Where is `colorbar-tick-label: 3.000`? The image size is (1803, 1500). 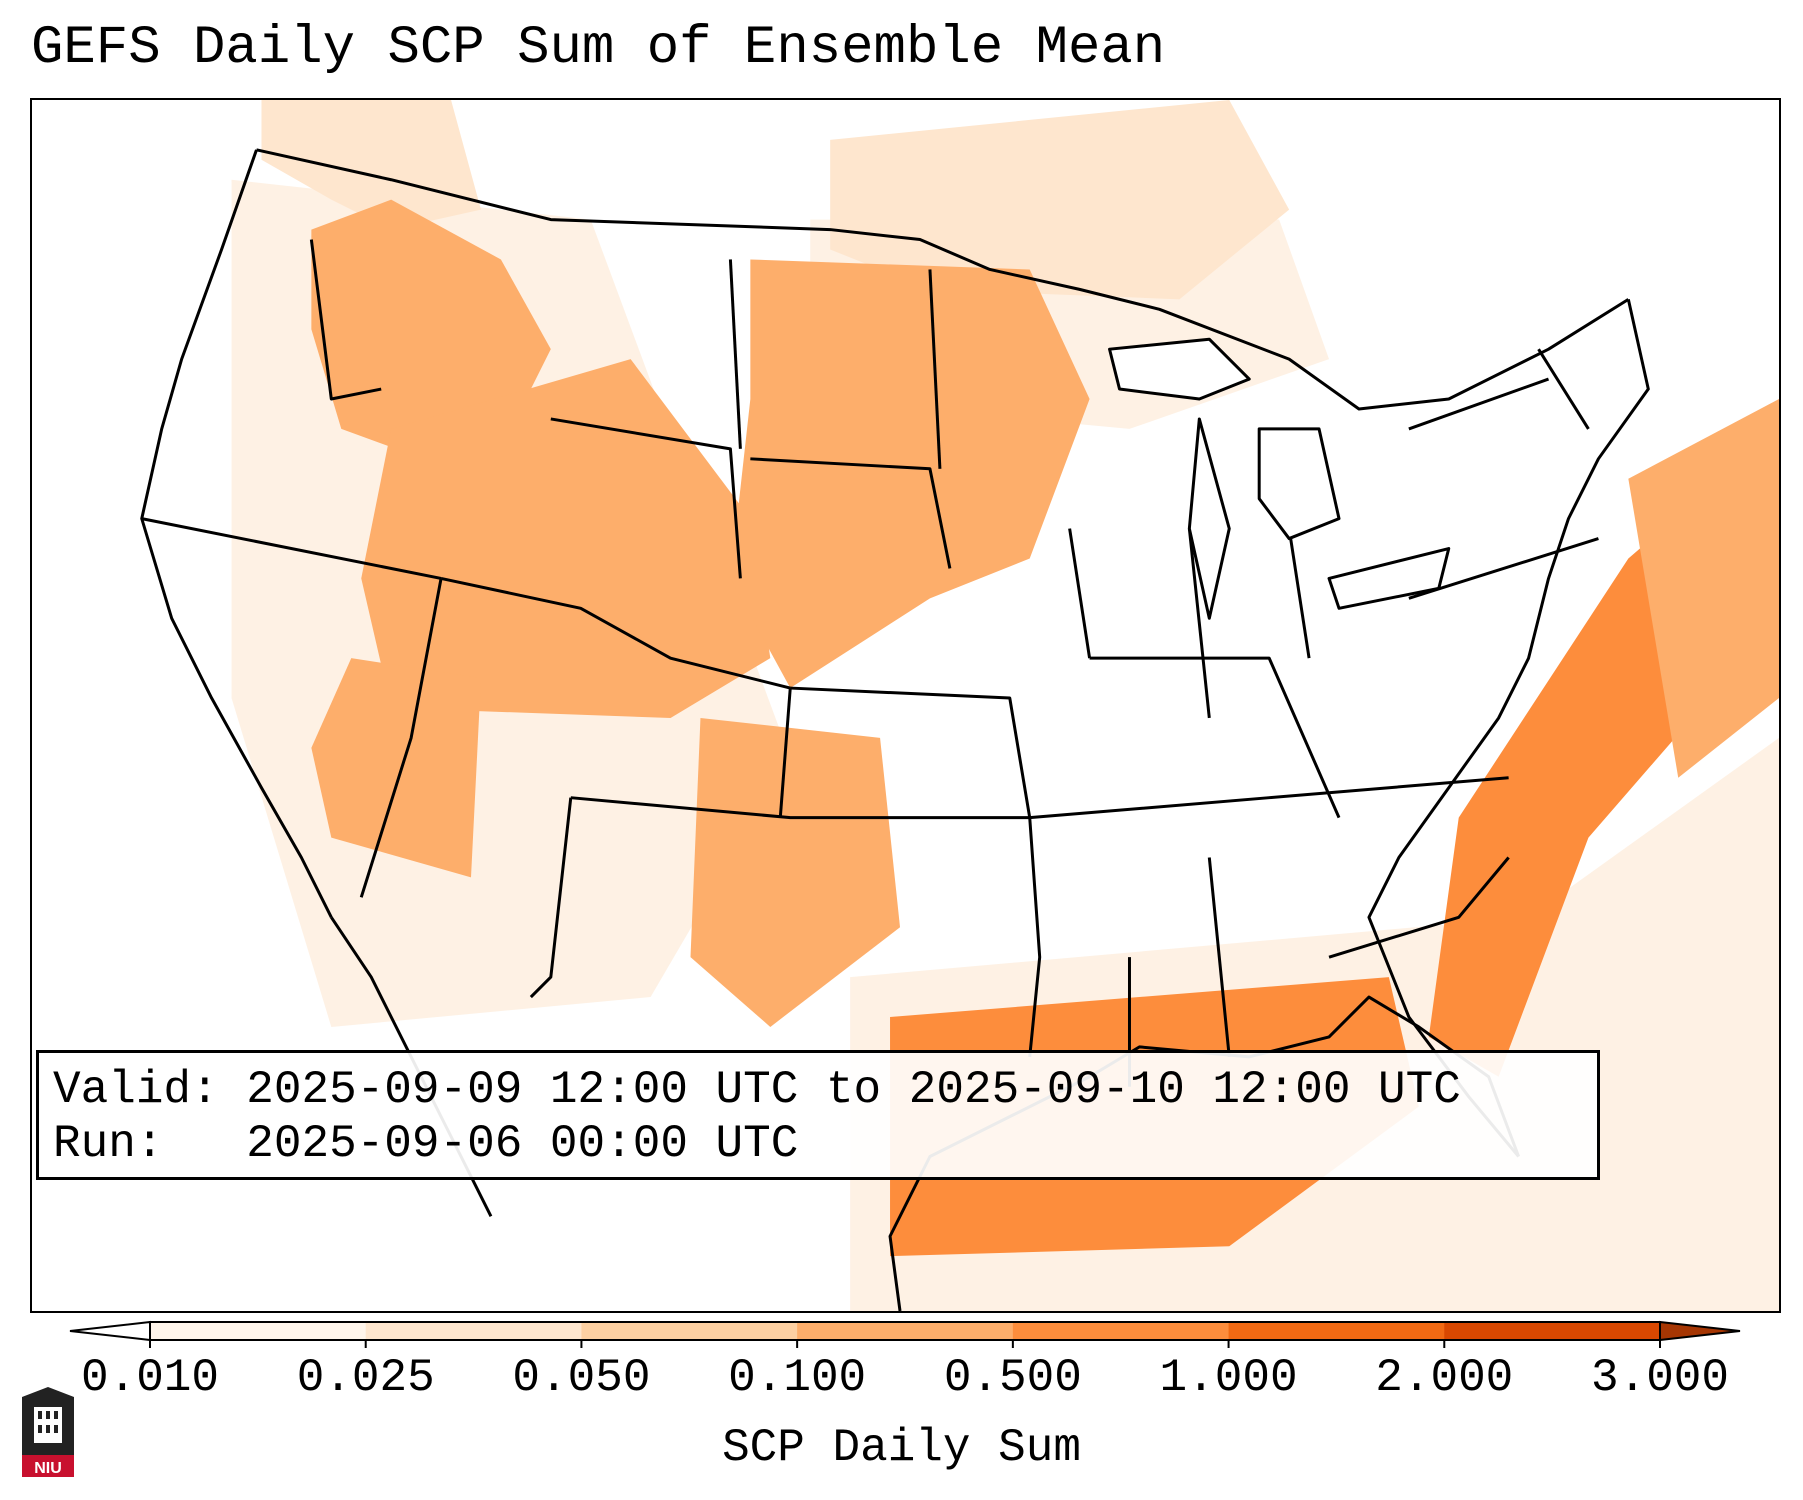 colorbar-tick-label: 3.000 is located at coordinates (1660, 1378).